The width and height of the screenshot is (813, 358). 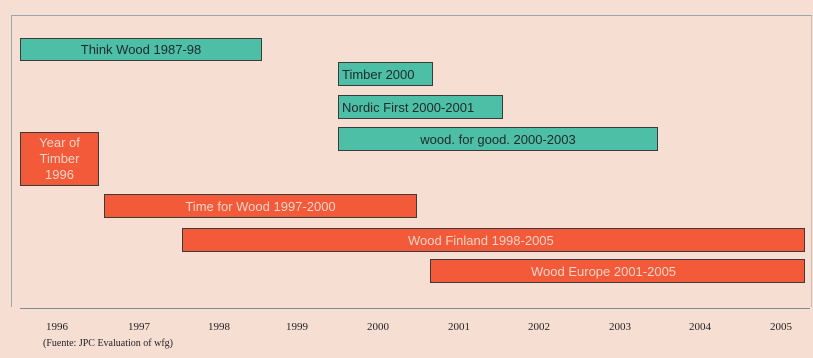 I want to click on bar-wood-europe: Wood Europe 2001-2005, so click(x=617, y=271).